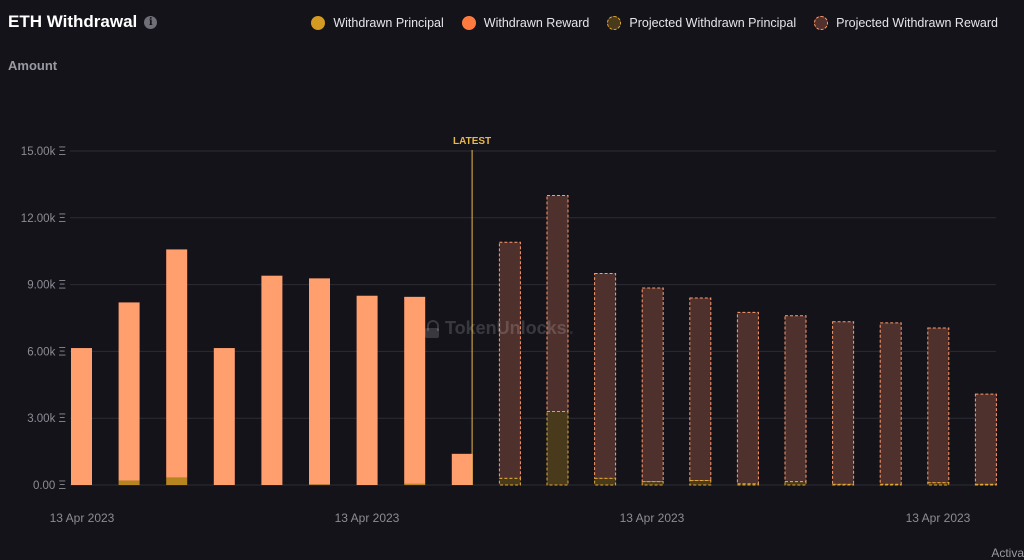  I want to click on y-tick-label: 3.00k Ξ, so click(46, 419).